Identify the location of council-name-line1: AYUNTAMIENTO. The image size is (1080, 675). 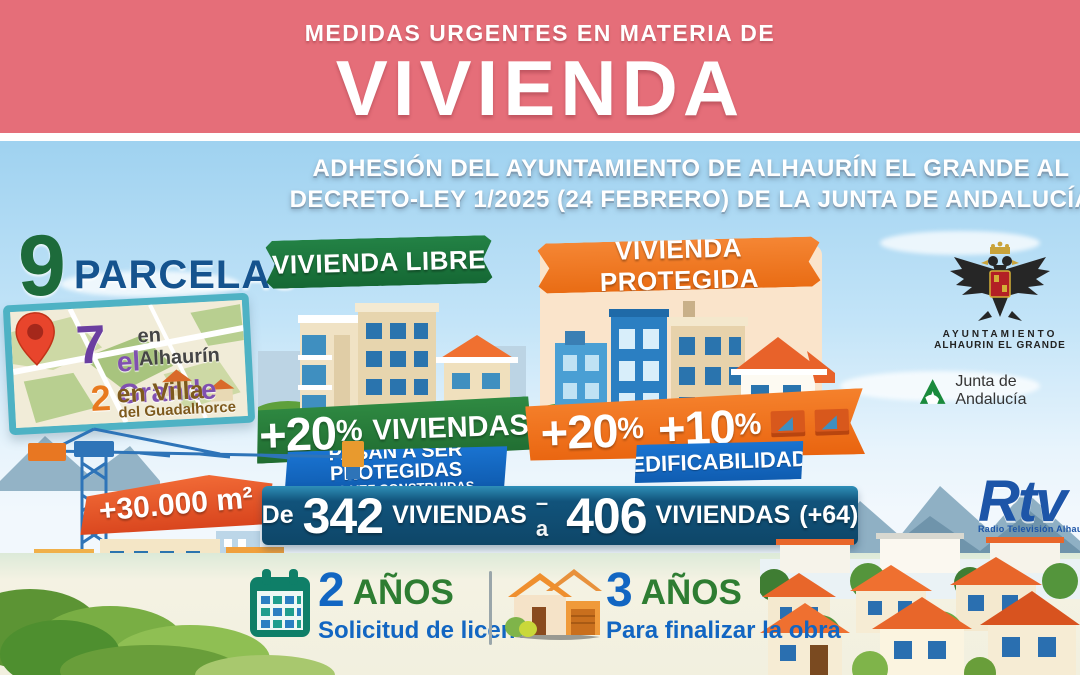
(1000, 334).